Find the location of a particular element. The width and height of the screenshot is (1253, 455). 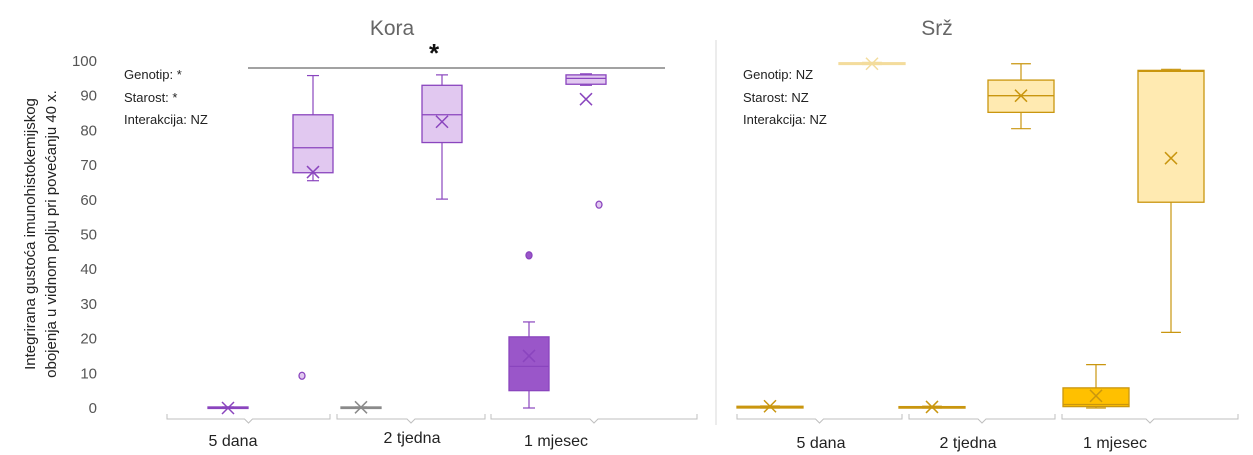

y-tick-label: 10 is located at coordinates (88, 373).